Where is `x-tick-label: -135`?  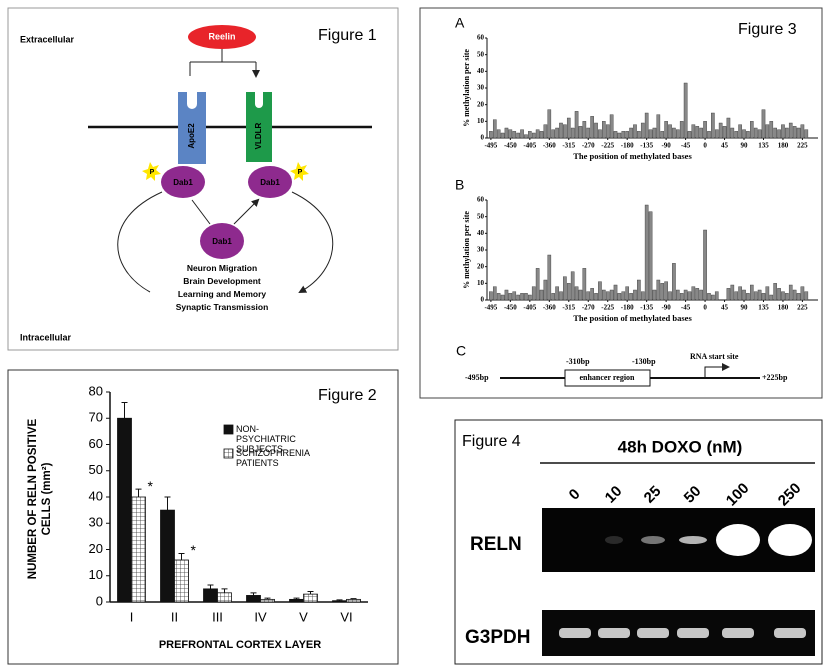
x-tick-label: -135 is located at coordinates (646, 146).